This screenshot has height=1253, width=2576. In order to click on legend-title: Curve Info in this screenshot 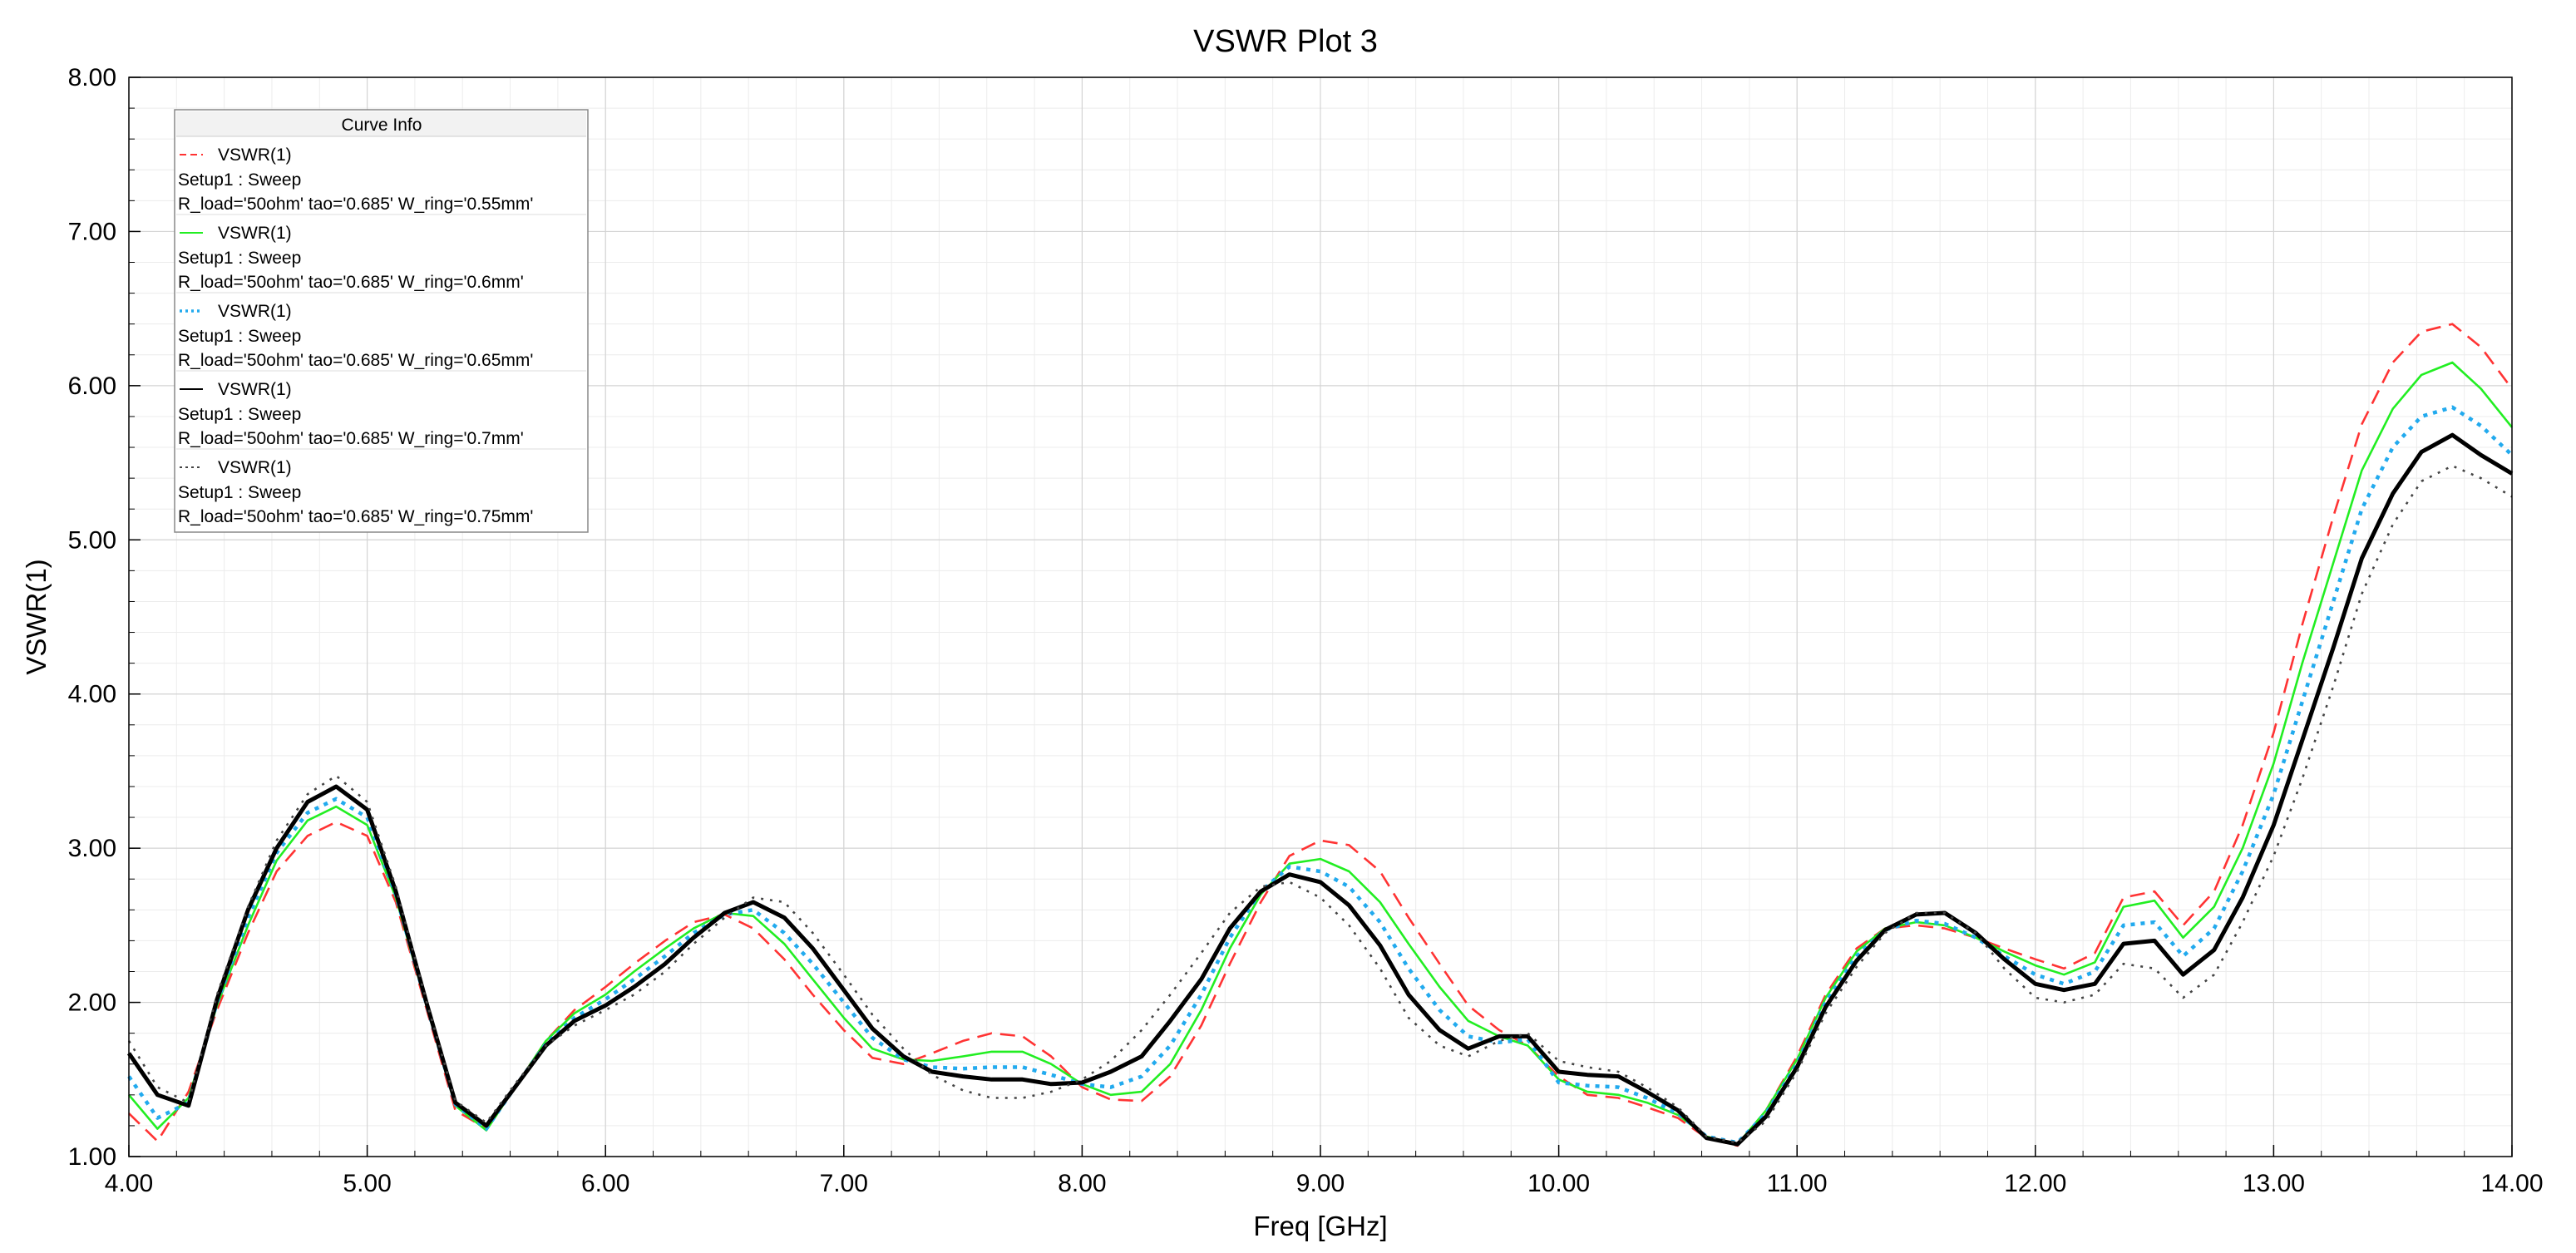, I will do `click(382, 125)`.